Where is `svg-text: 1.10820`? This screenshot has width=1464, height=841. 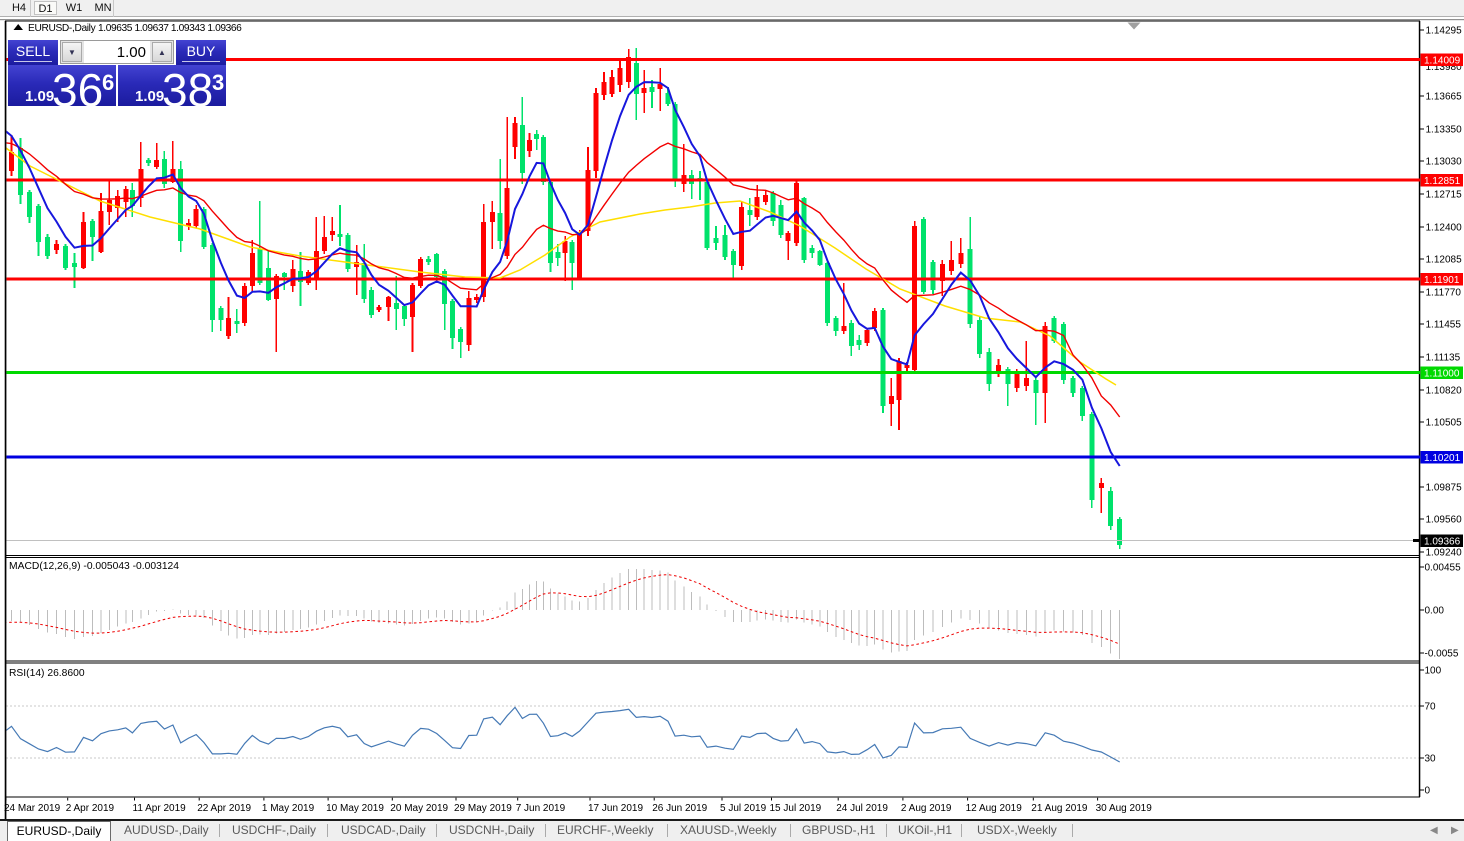
svg-text: 1.10820 is located at coordinates (1444, 391).